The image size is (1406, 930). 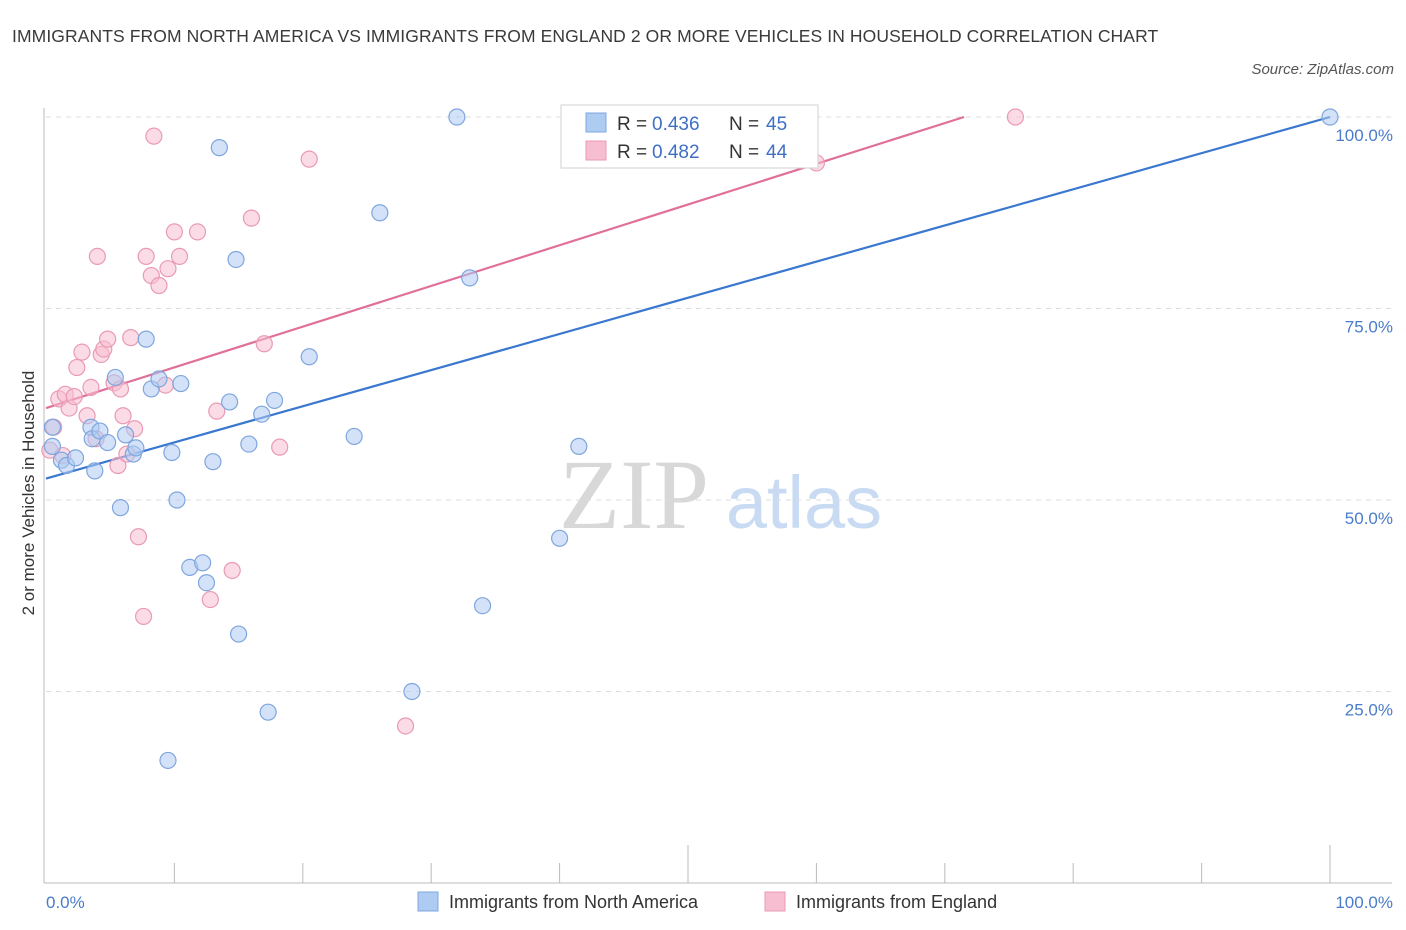 What do you see at coordinates (1364, 902) in the screenshot?
I see `x-tick-label-100: 100.0%` at bounding box center [1364, 902].